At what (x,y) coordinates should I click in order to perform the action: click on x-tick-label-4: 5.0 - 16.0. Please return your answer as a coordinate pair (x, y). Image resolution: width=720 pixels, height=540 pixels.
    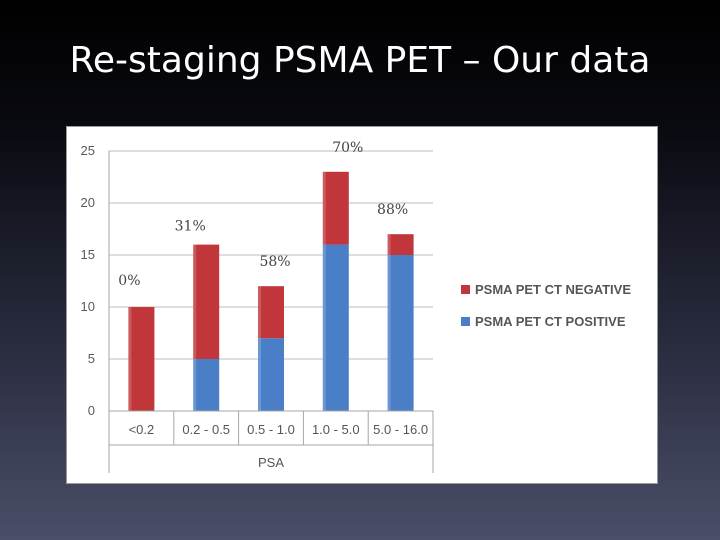
    Looking at the image, I should click on (400, 429).